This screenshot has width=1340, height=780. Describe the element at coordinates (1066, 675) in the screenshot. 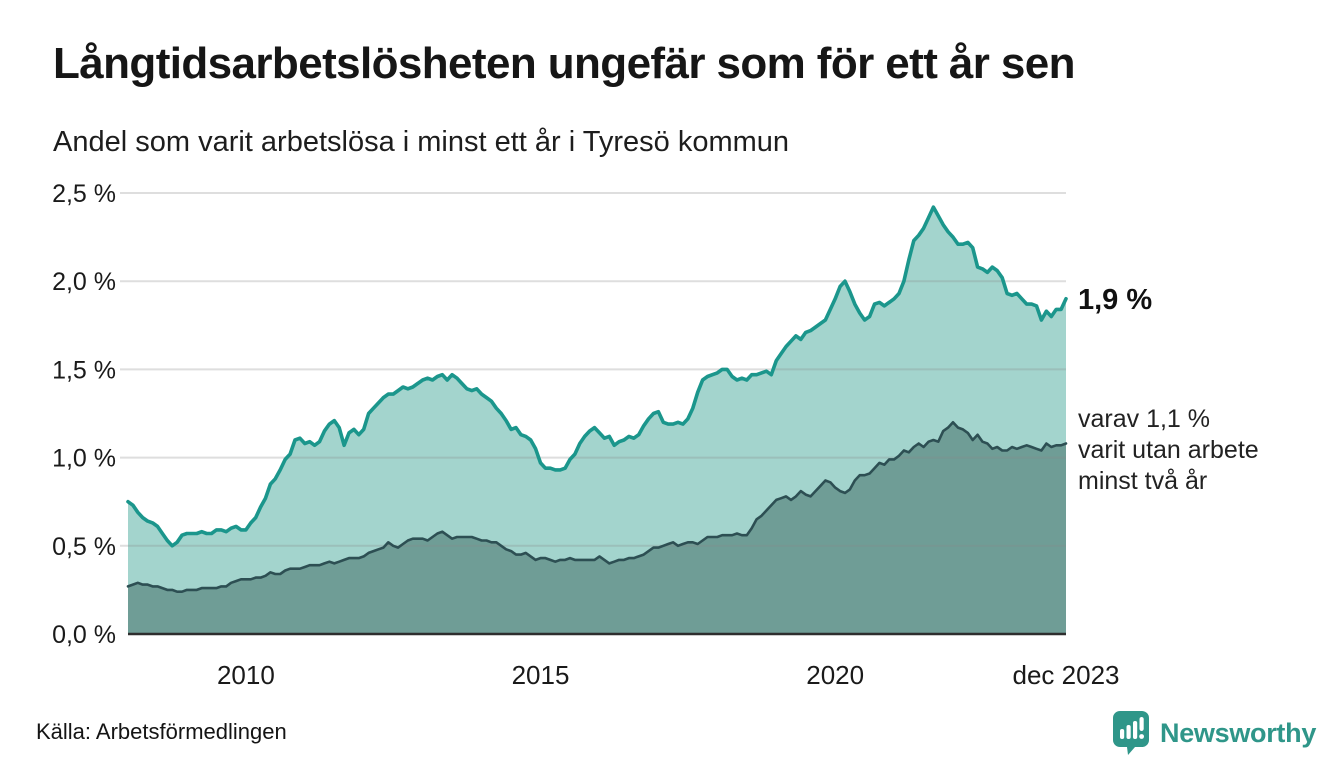

I see `x-axis-tick-label: dec 2023` at that location.